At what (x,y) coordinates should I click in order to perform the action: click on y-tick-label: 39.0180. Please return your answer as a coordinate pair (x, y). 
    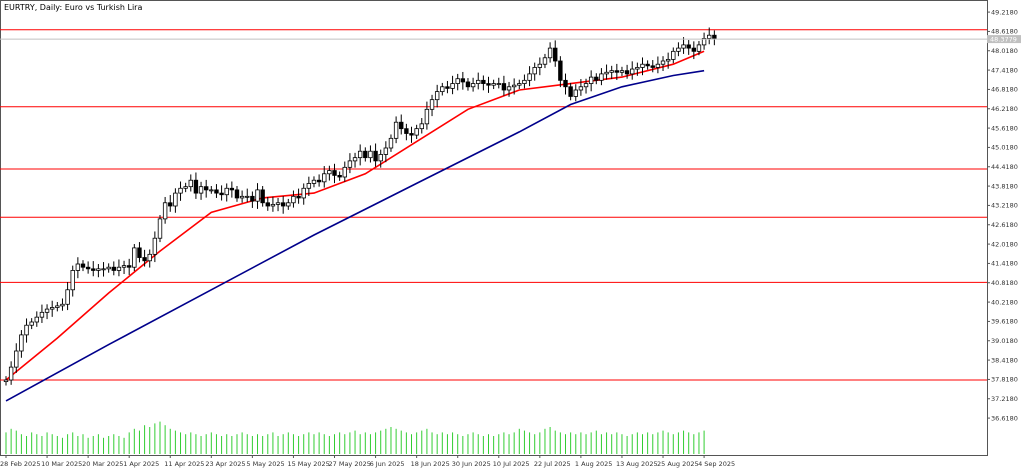
    Looking at the image, I should click on (1004, 341).